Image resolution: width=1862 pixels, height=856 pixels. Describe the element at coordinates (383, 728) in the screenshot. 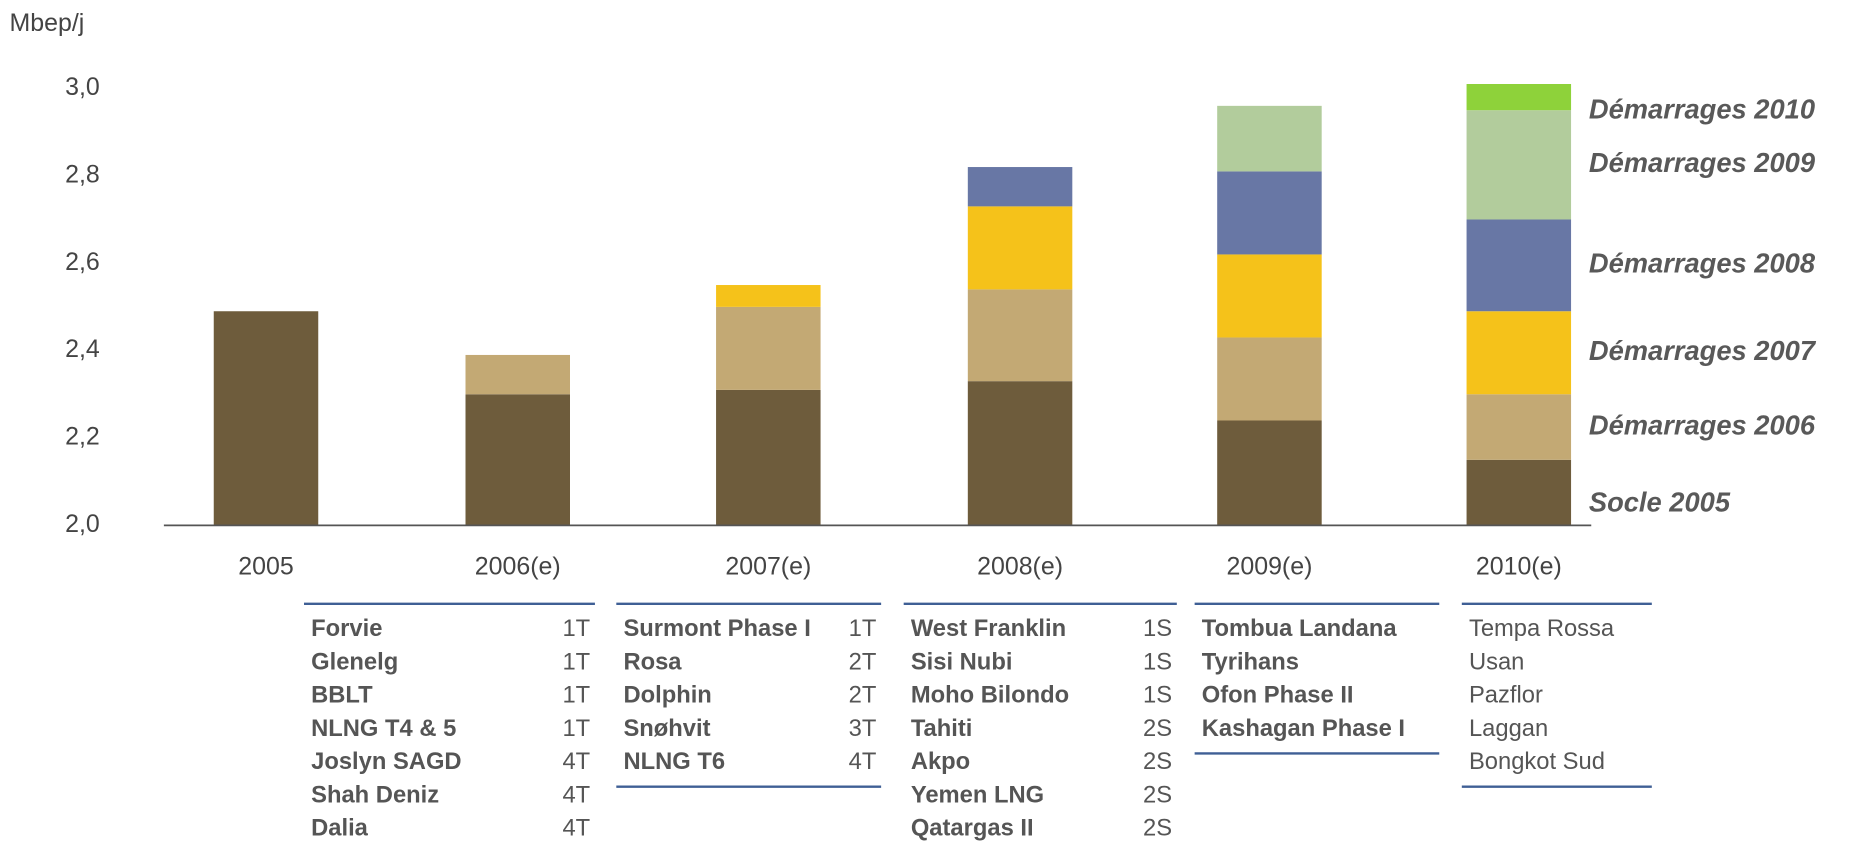

I see `project-name: NLNG T4 & 5` at that location.